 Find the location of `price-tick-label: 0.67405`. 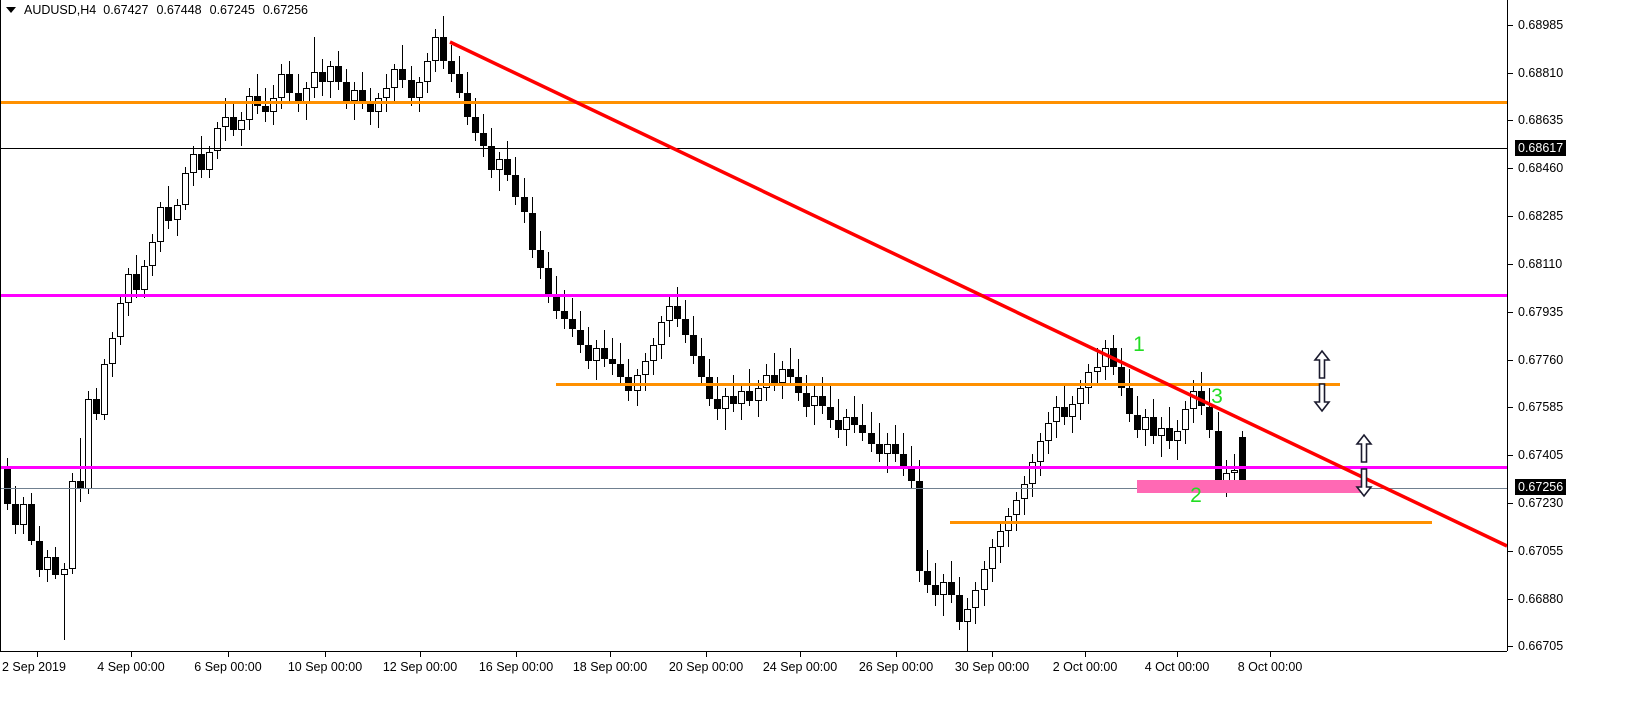

price-tick-label: 0.67405 is located at coordinates (1541, 455).